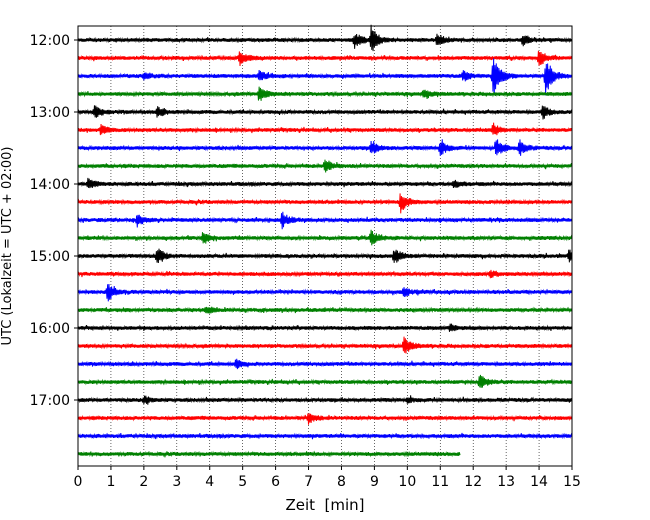 The image size is (650, 520). I want to click on y-tick-label: 12:00, so click(50, 41).